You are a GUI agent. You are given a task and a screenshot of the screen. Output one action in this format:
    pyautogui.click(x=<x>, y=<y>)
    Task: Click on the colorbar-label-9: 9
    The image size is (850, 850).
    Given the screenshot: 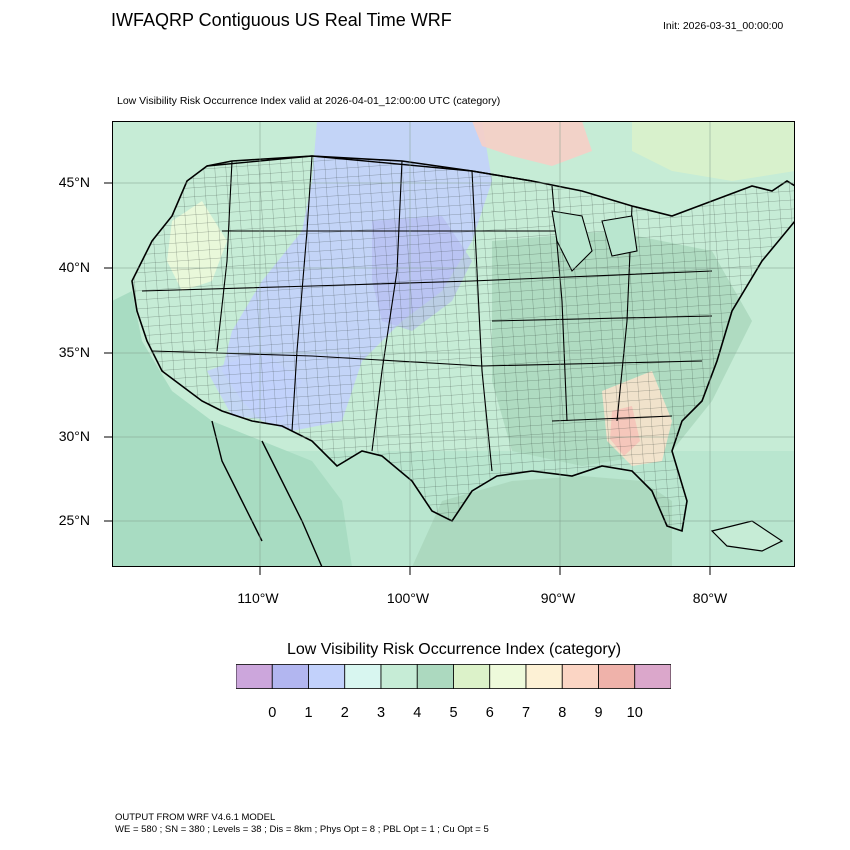 What is the action you would take?
    pyautogui.click(x=598, y=713)
    